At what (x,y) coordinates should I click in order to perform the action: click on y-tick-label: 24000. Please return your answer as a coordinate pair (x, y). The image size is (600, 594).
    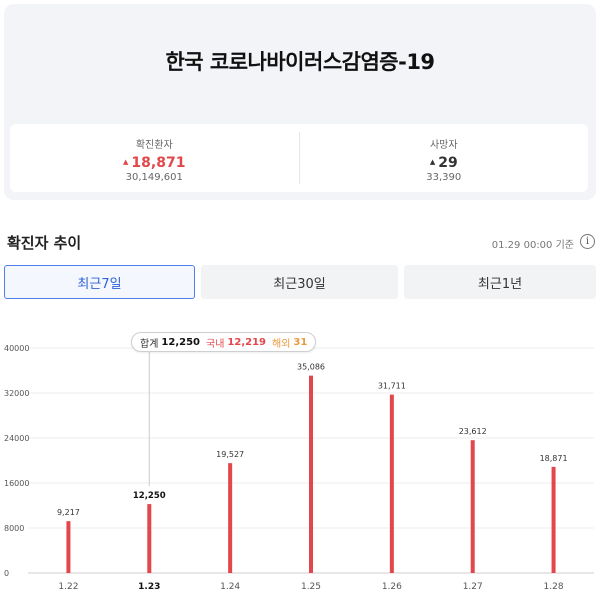
    Looking at the image, I should click on (16, 438).